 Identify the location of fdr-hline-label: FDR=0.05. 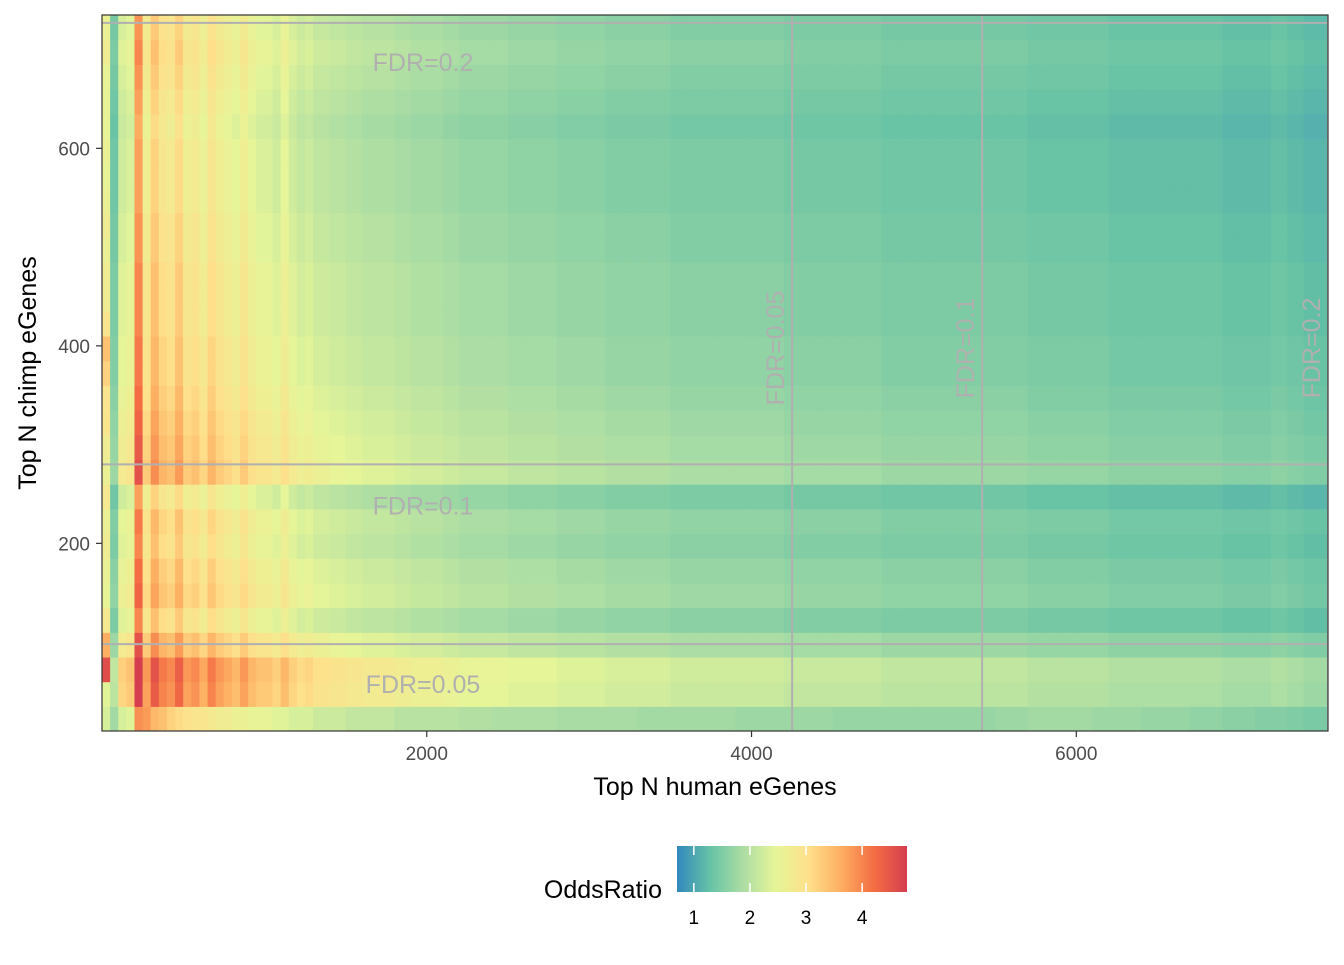
(423, 685).